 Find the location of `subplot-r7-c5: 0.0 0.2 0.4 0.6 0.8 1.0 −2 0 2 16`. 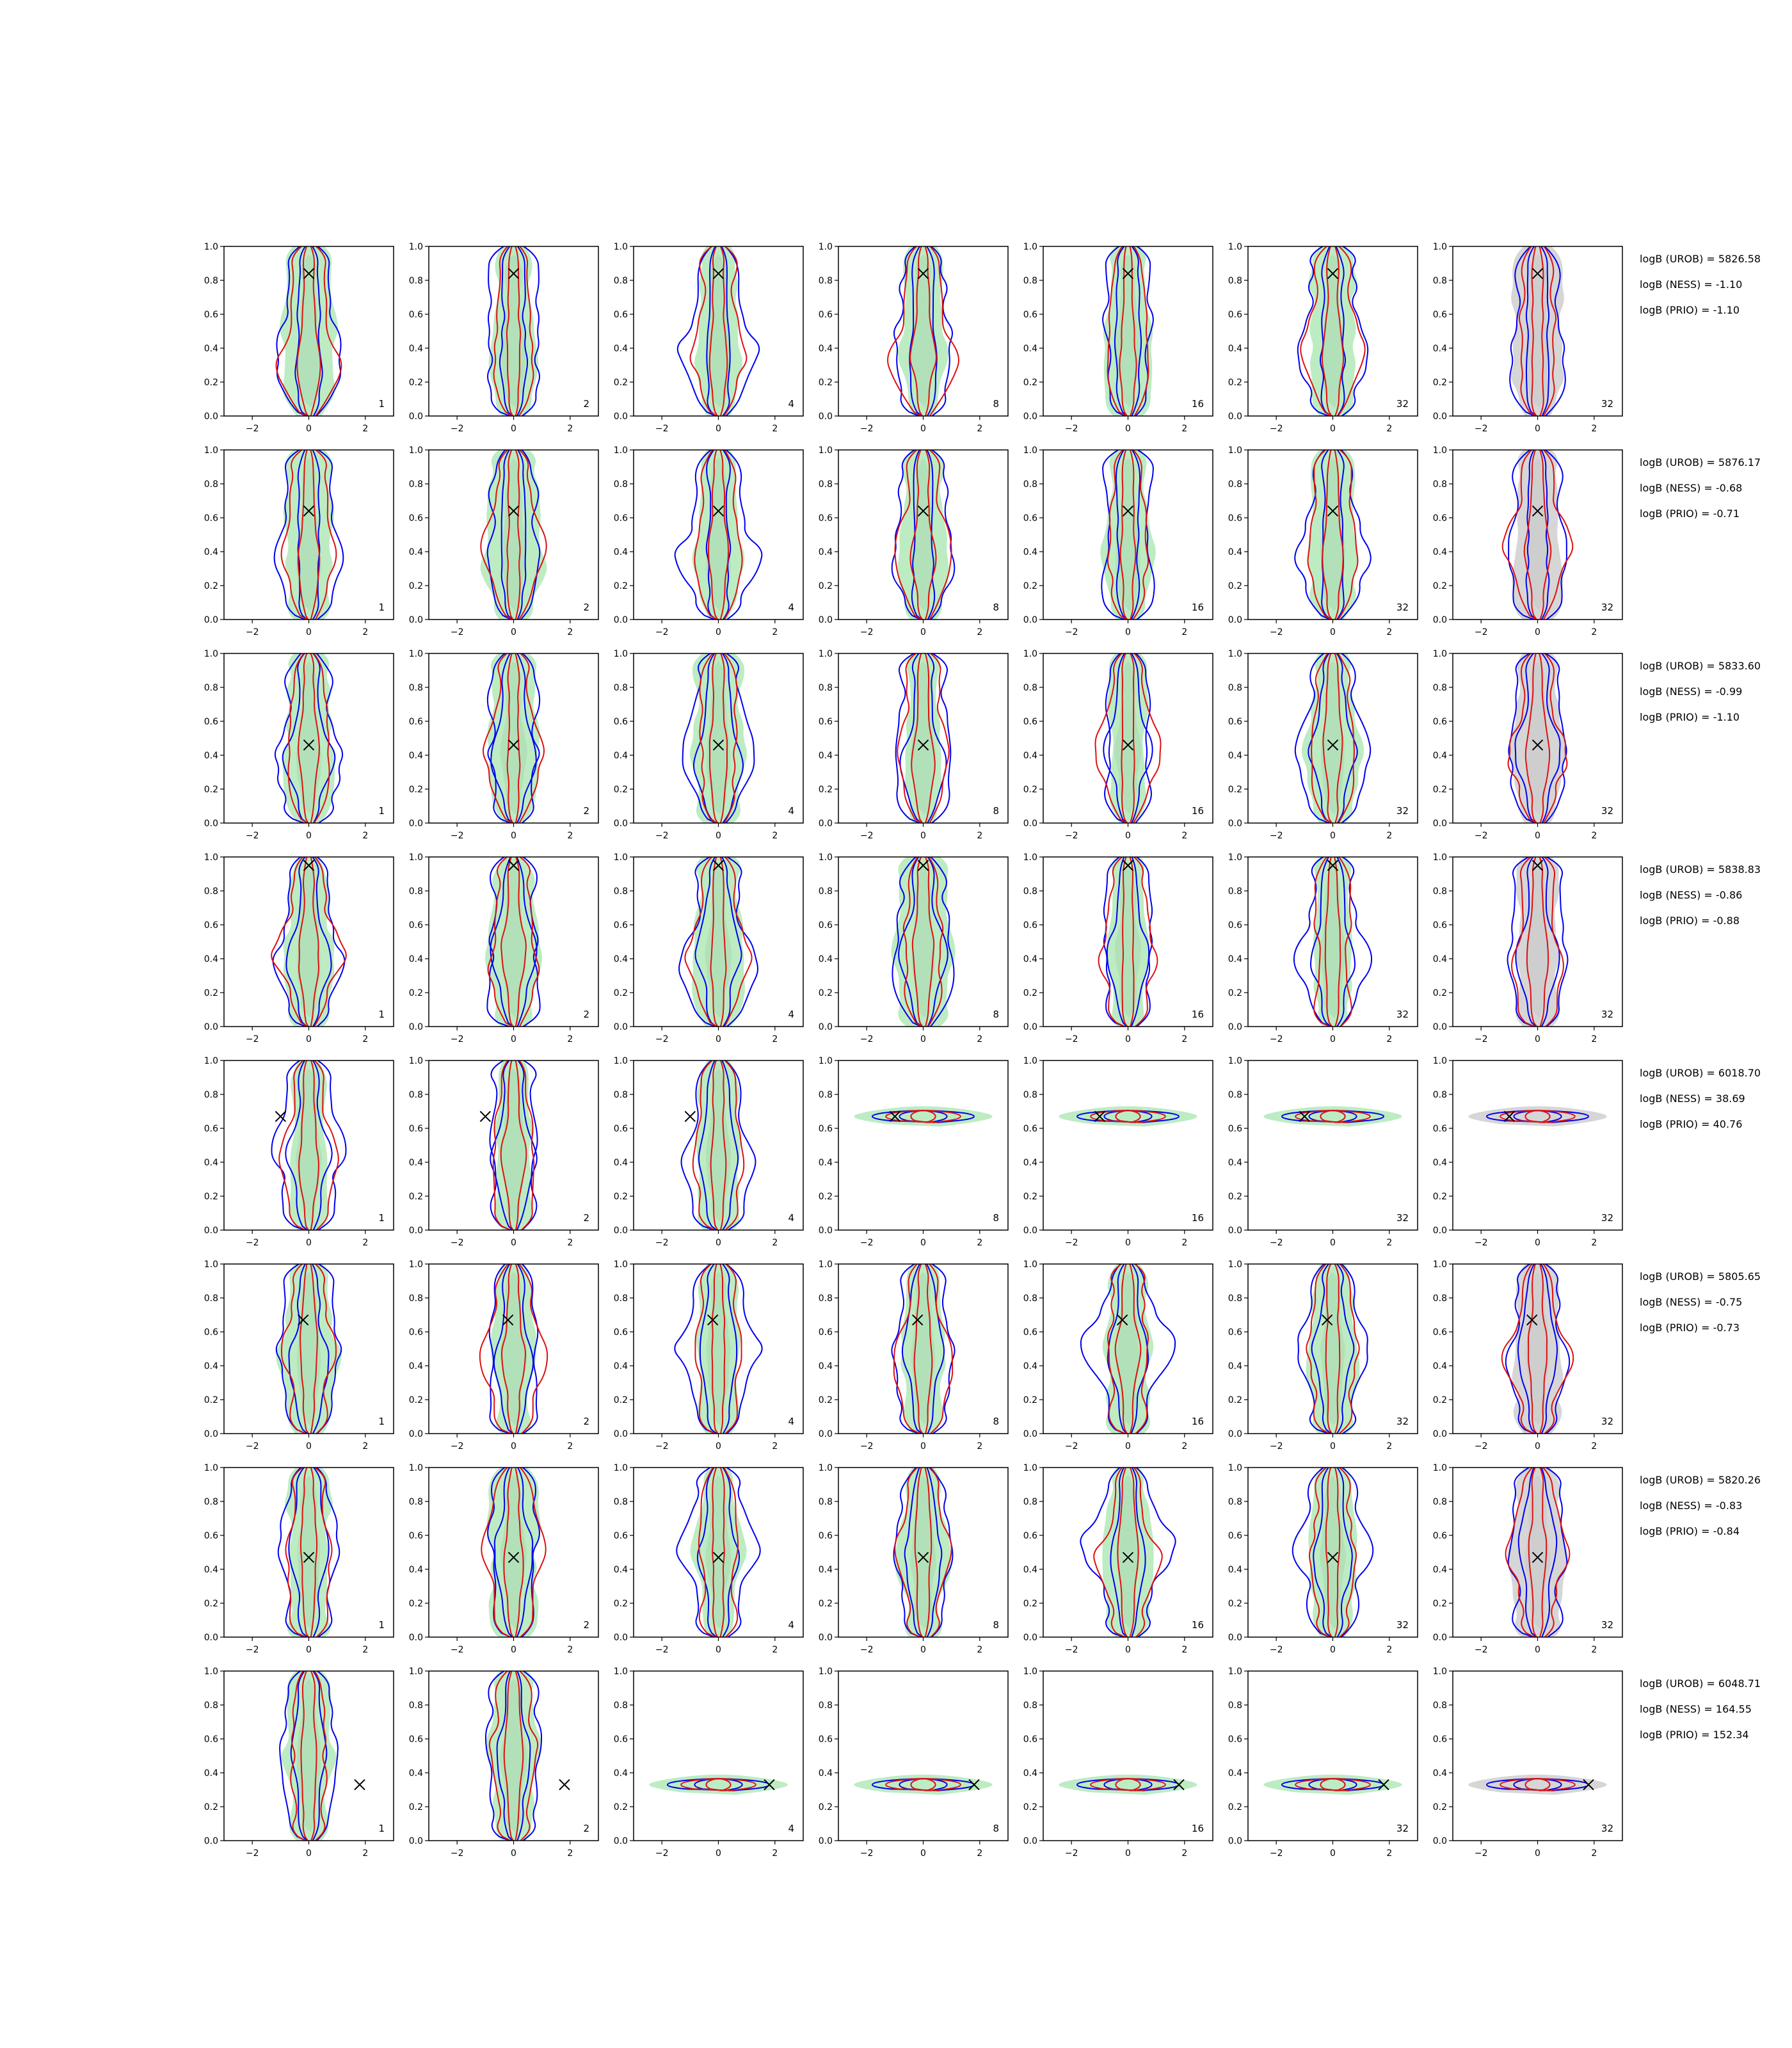

subplot-r7-c5: 0.0 0.2 0.4 0.6 0.8 1.0 −2 0 2 16 is located at coordinates (1118, 1559).